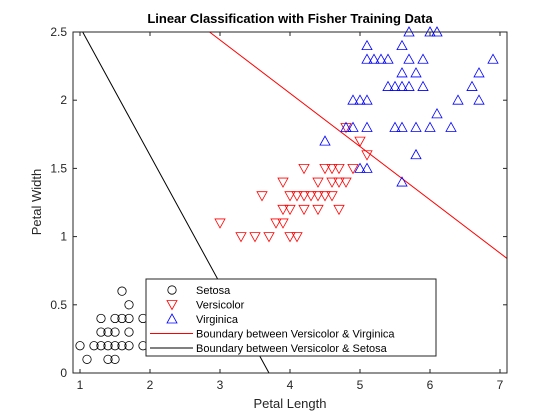 The height and width of the screenshot is (420, 560). Describe the element at coordinates (500, 385) in the screenshot. I see `x-tick-label: 7` at that location.